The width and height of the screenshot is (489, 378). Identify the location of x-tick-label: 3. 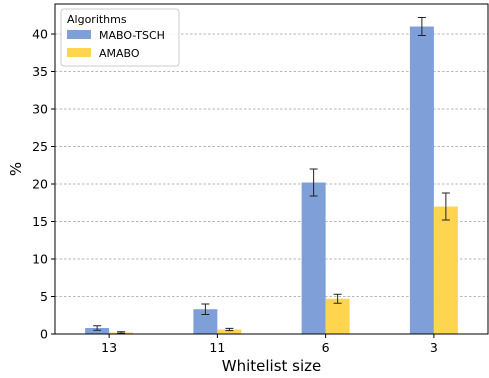
(434, 347).